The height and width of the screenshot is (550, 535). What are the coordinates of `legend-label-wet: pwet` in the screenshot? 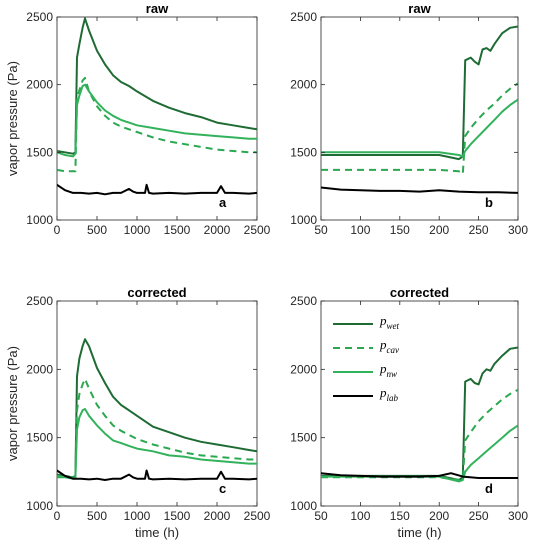 It's located at (389, 322).